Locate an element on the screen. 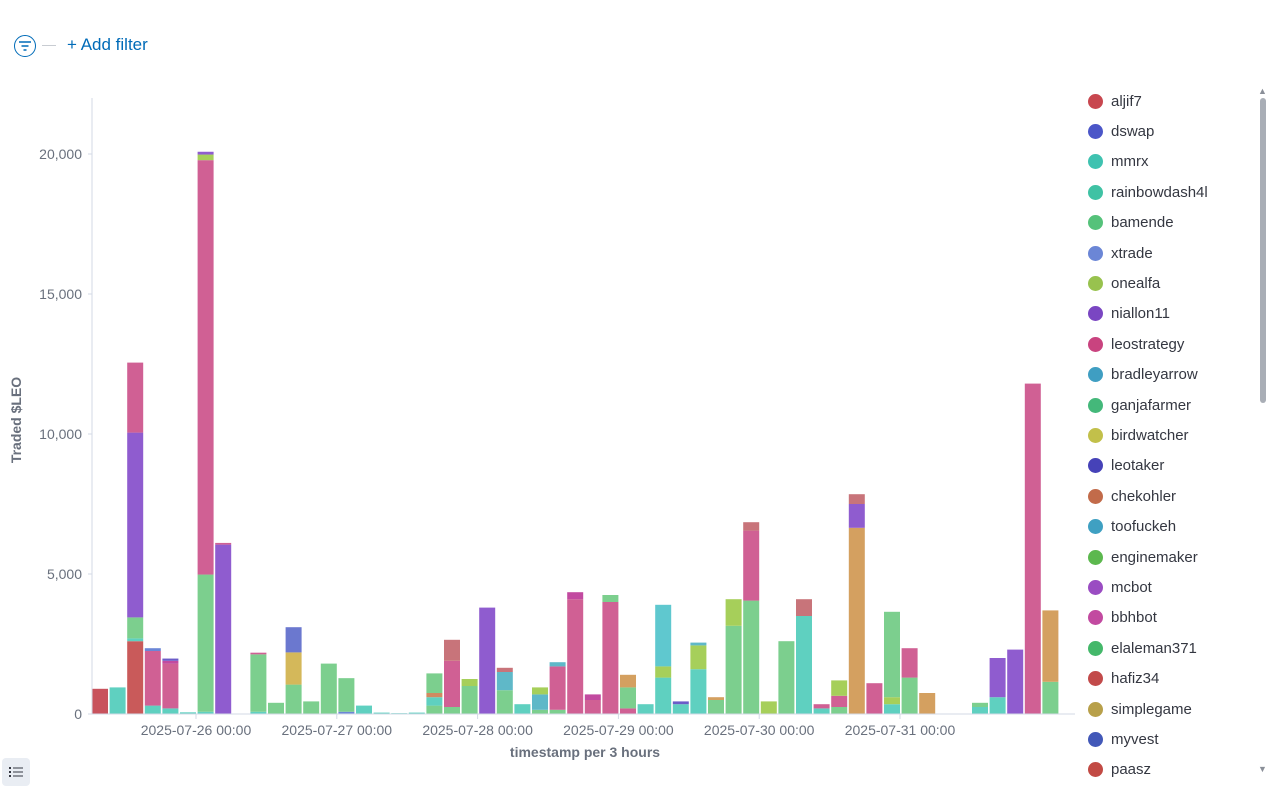 This screenshot has width=1280, height=789. legend-item: leostrategy is located at coordinates (1136, 344).